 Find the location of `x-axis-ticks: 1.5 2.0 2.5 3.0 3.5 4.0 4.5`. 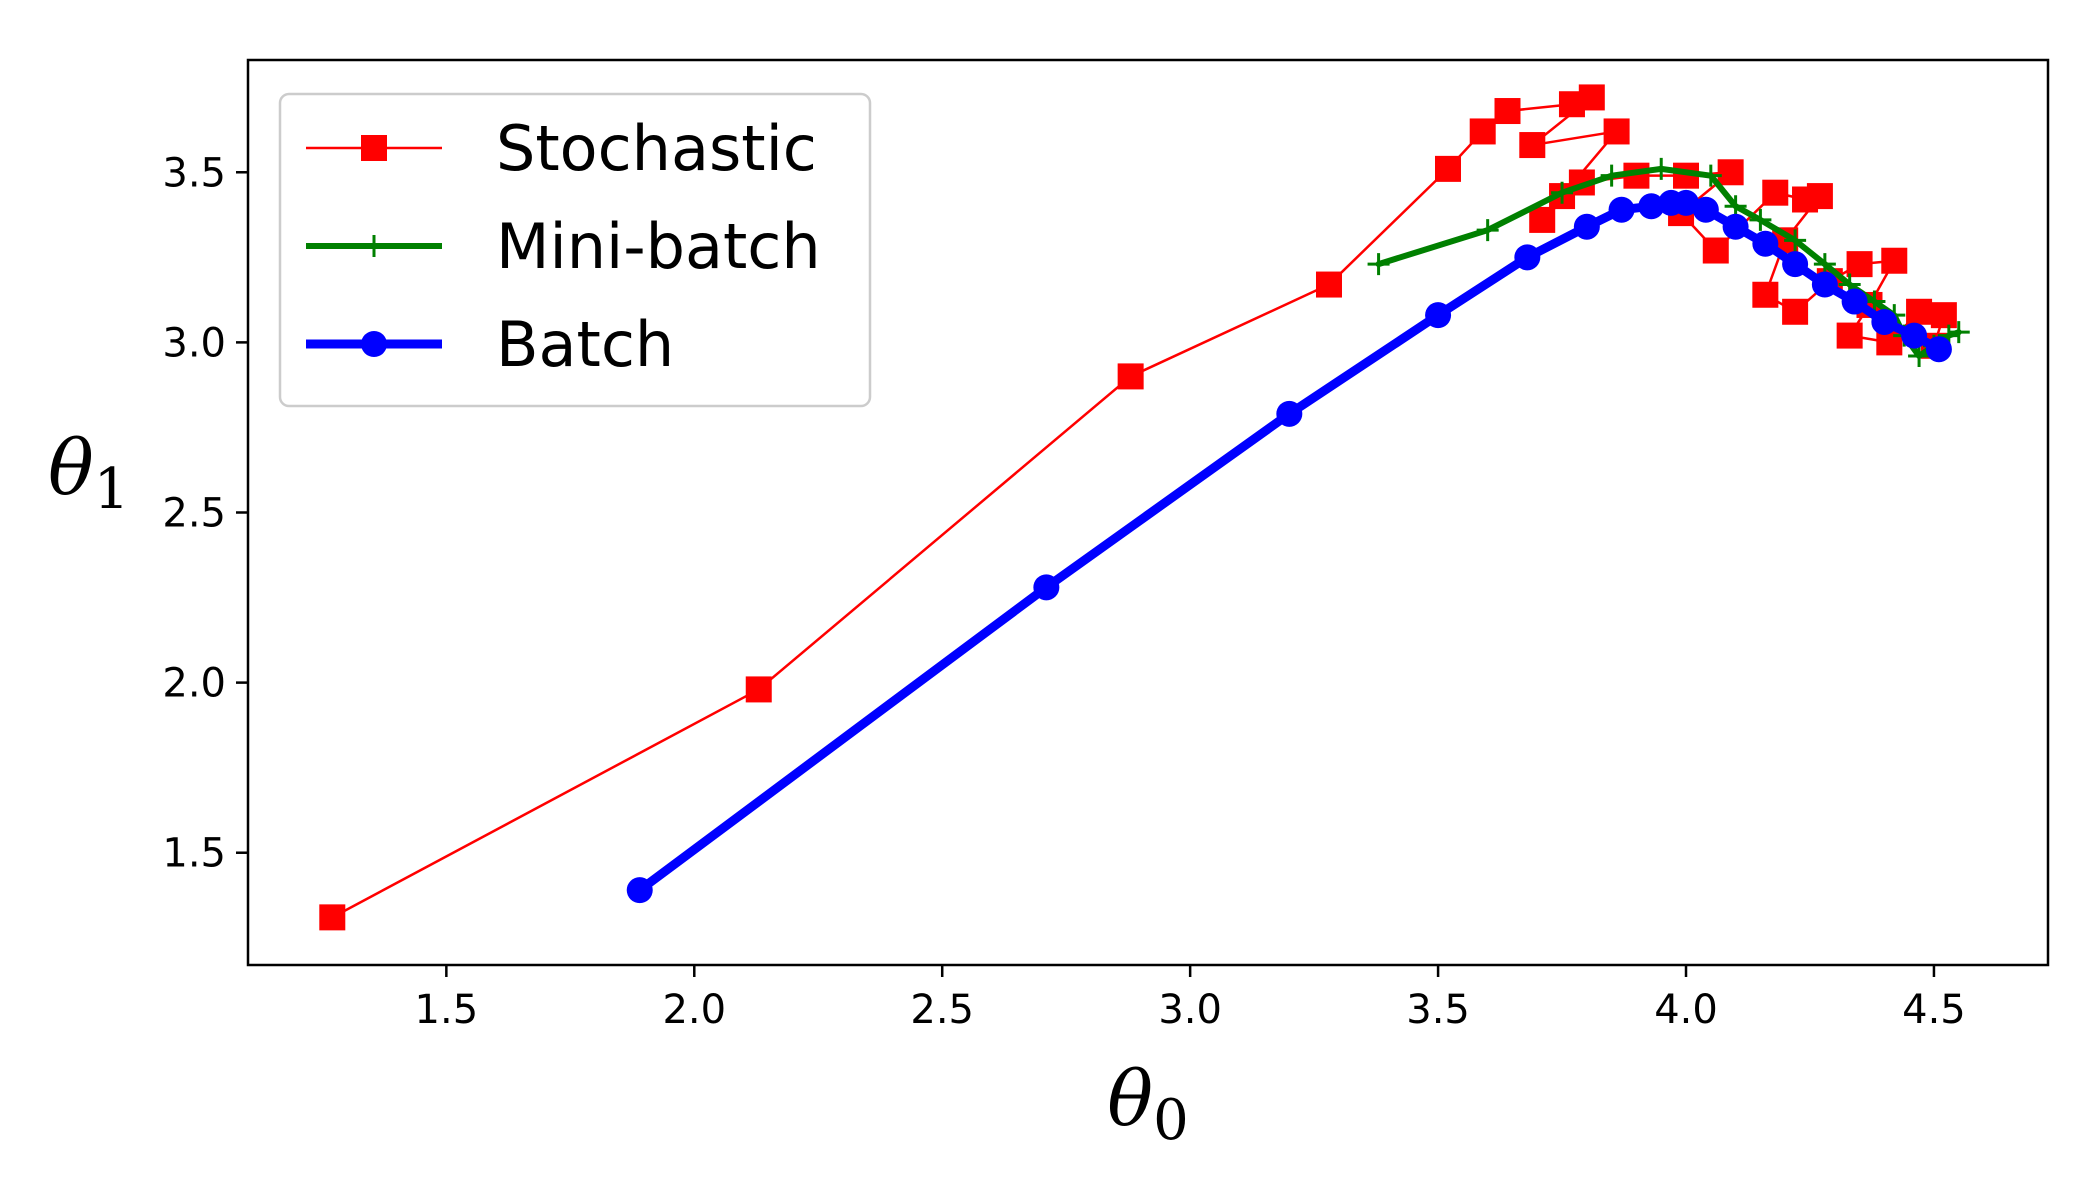

x-axis-ticks: 1.5 2.0 2.5 3.0 3.5 4.0 4.5 is located at coordinates (1190, 999).